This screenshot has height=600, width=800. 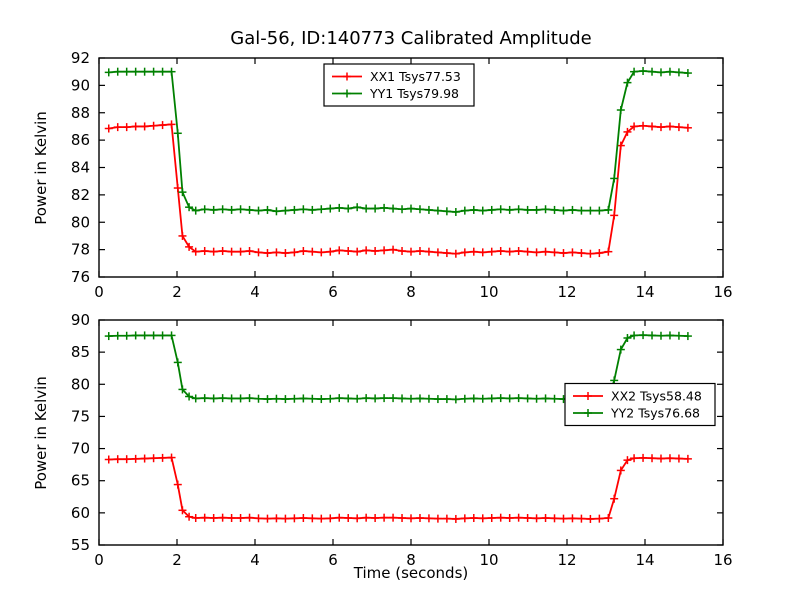 I want to click on legend-entry: XX1 Tsys77.53, so click(x=396, y=76).